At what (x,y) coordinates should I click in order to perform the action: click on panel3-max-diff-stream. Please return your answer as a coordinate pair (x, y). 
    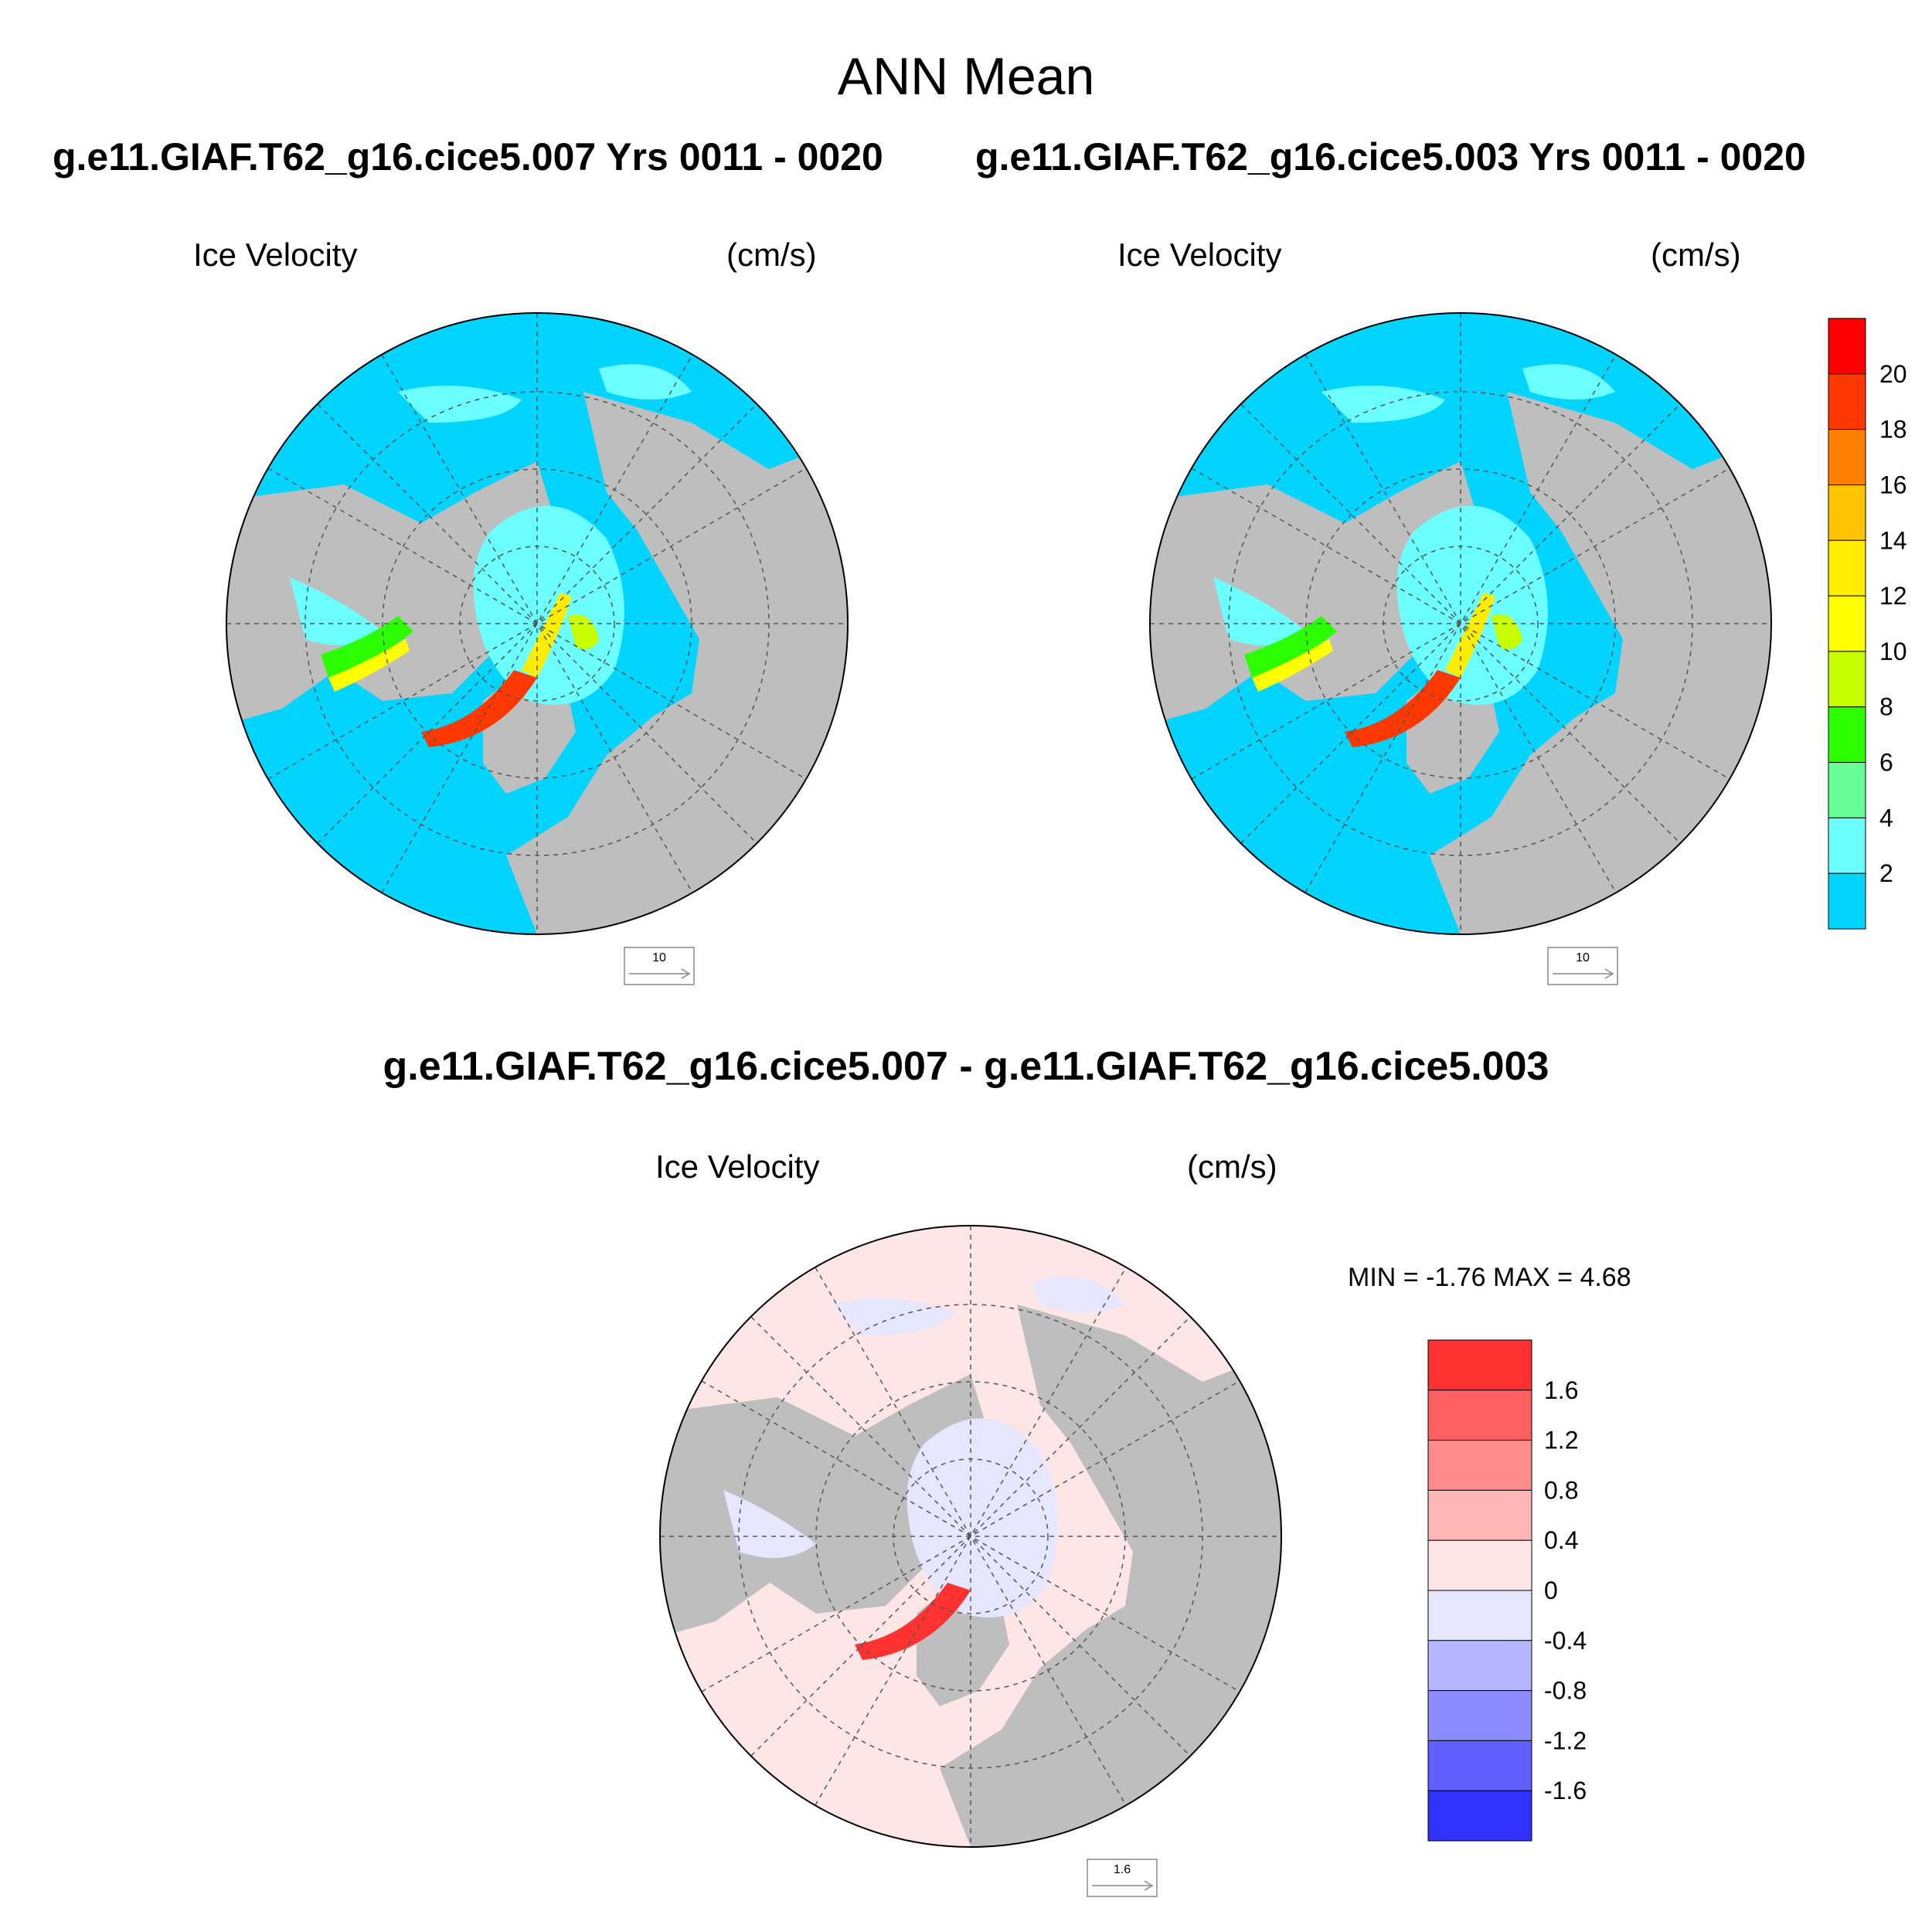
    Looking at the image, I should click on (913, 1622).